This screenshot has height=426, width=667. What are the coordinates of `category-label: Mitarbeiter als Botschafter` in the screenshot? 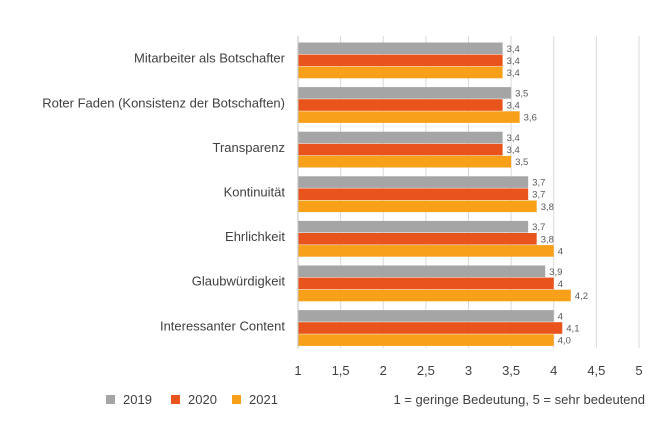 It's located at (210, 58).